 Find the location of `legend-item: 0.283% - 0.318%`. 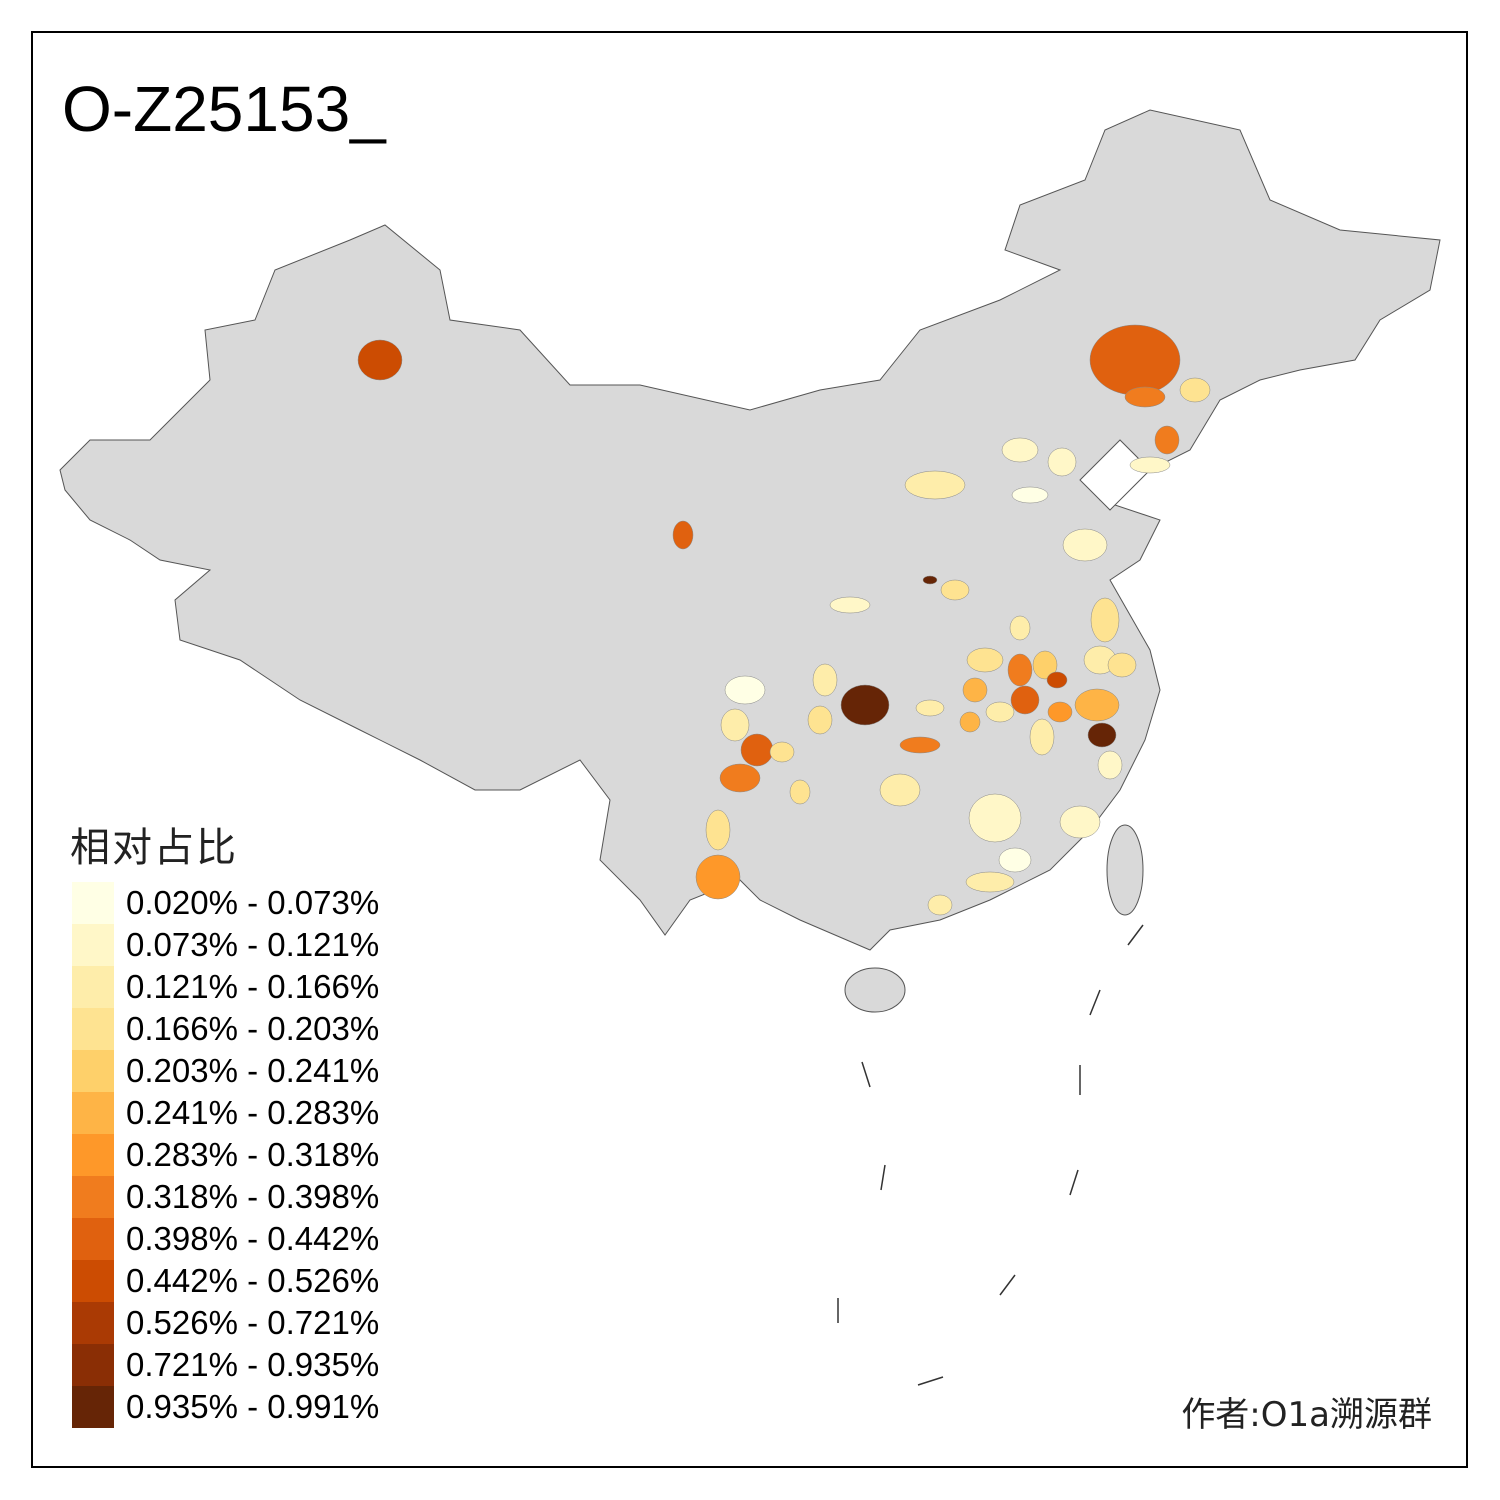

legend-item: 0.283% - 0.318% is located at coordinates (225, 1155).